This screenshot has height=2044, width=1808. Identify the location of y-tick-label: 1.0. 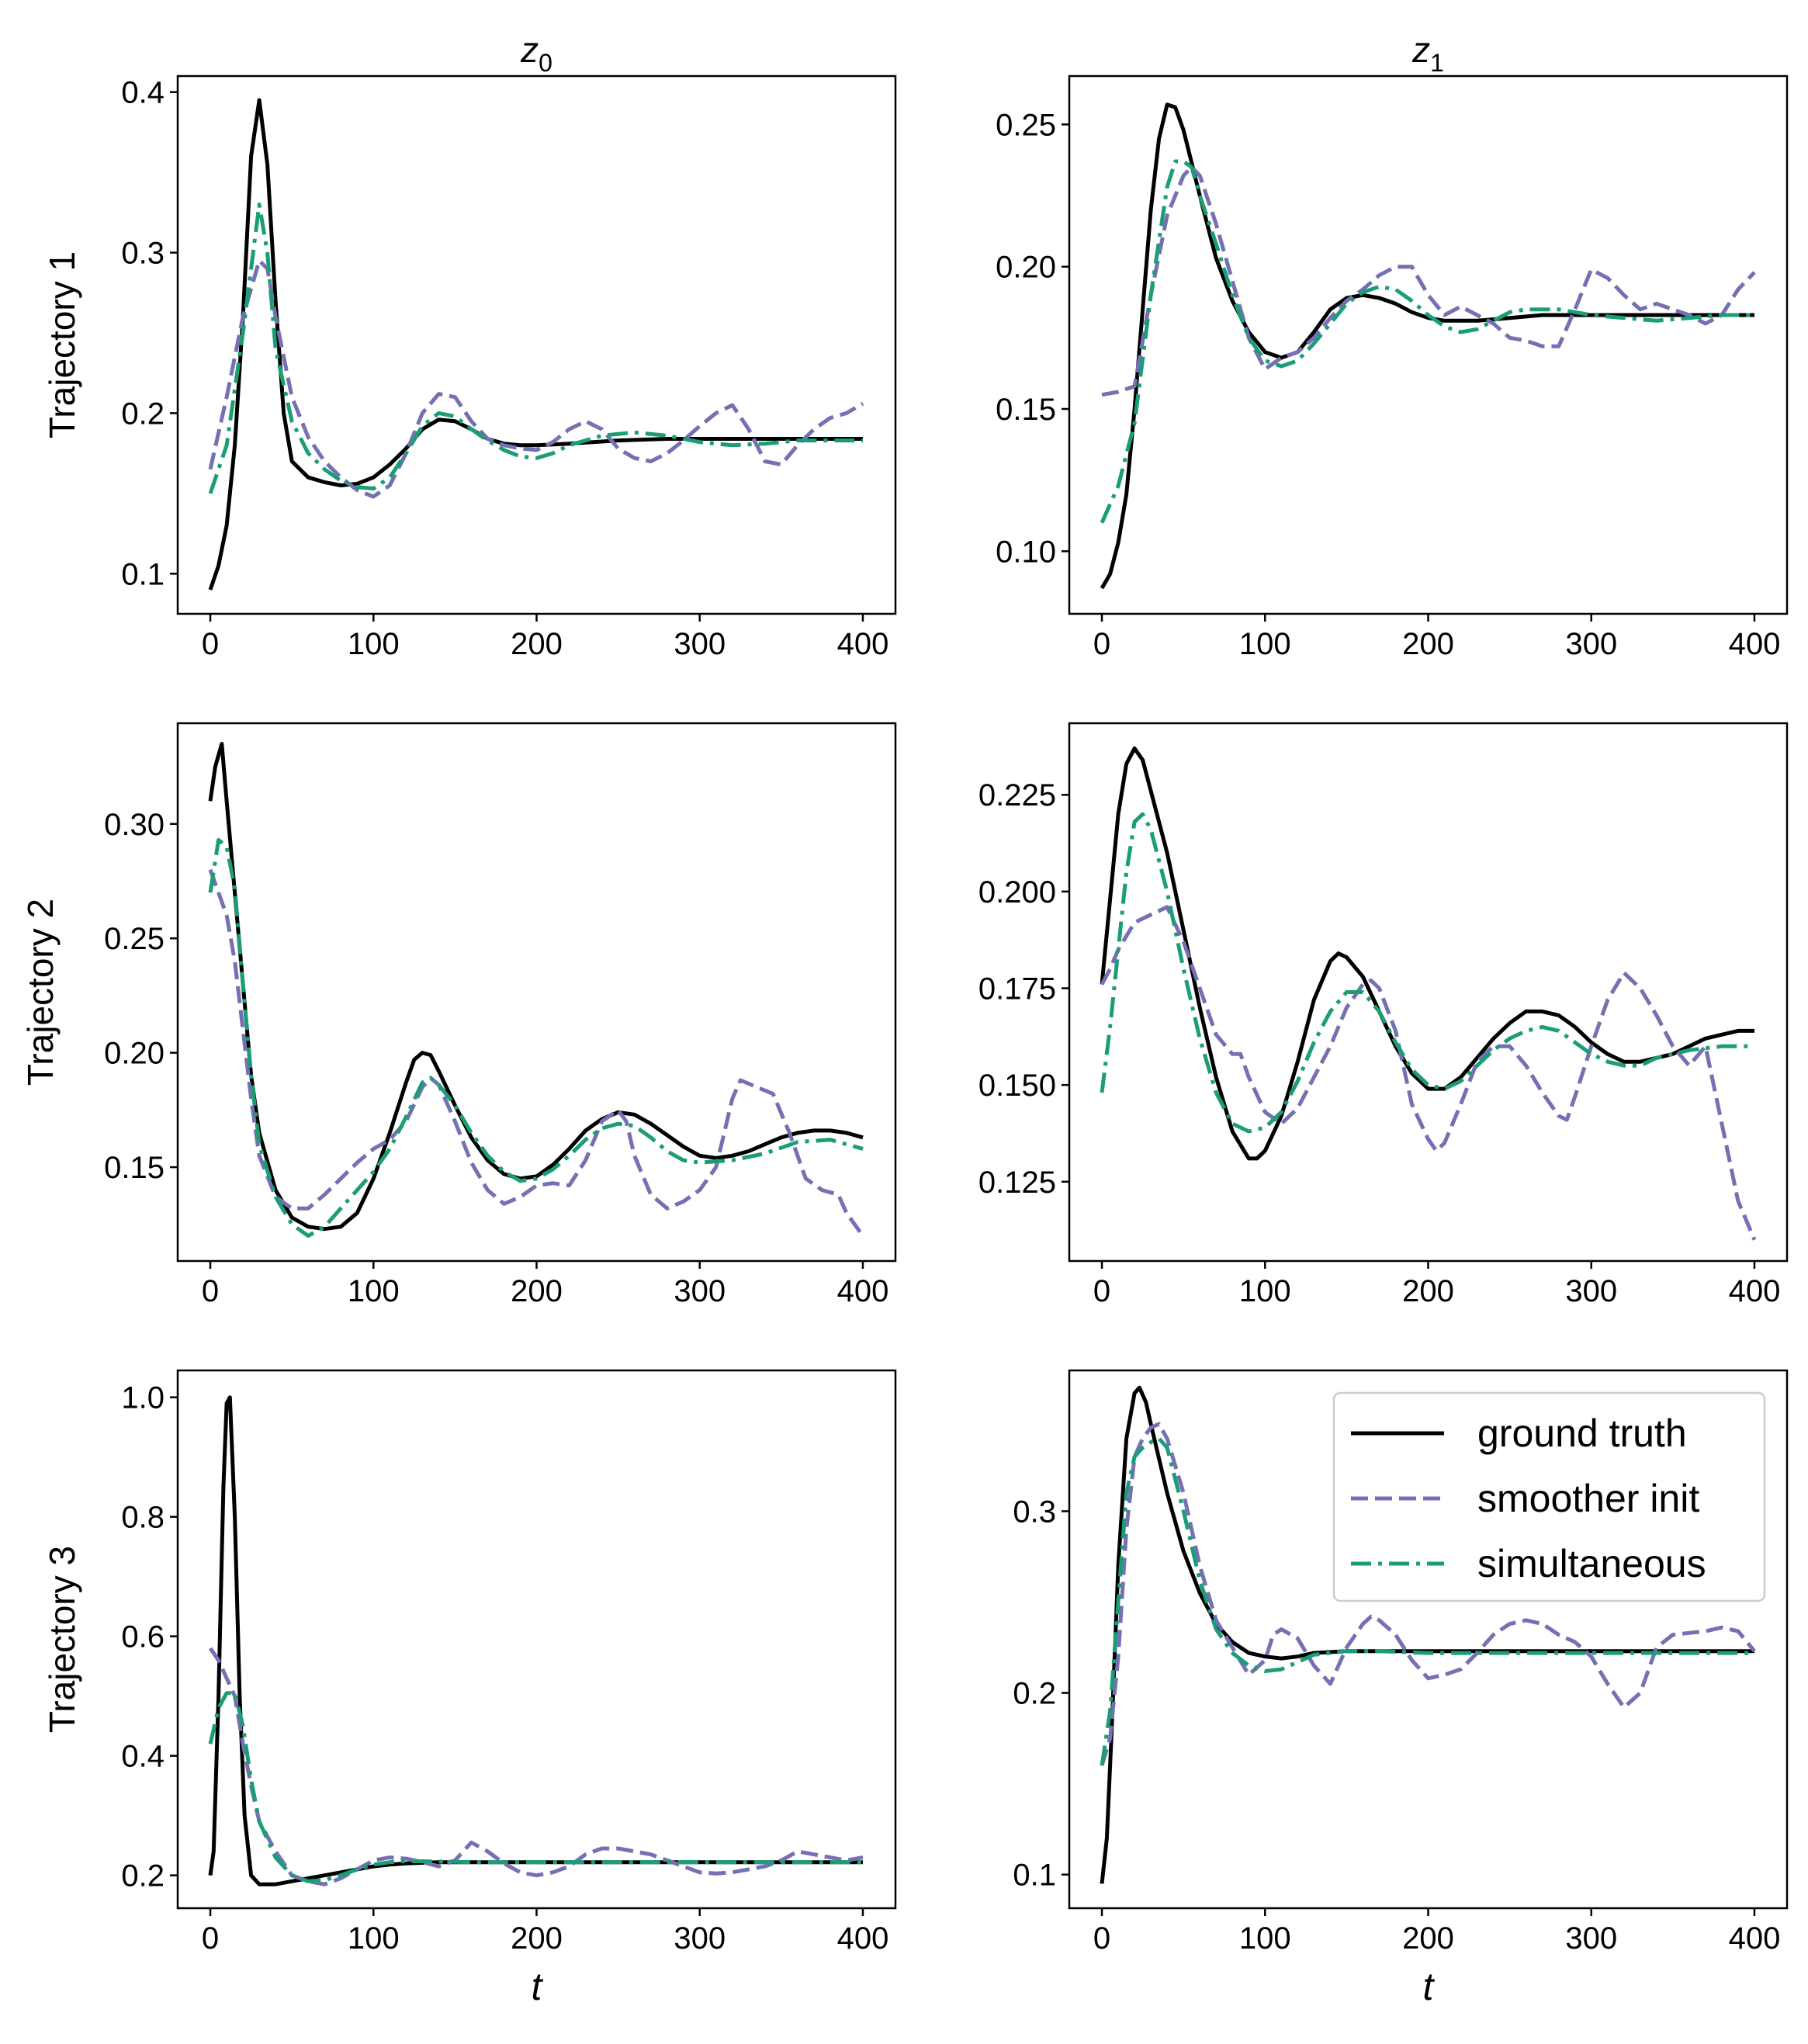
(143, 1398).